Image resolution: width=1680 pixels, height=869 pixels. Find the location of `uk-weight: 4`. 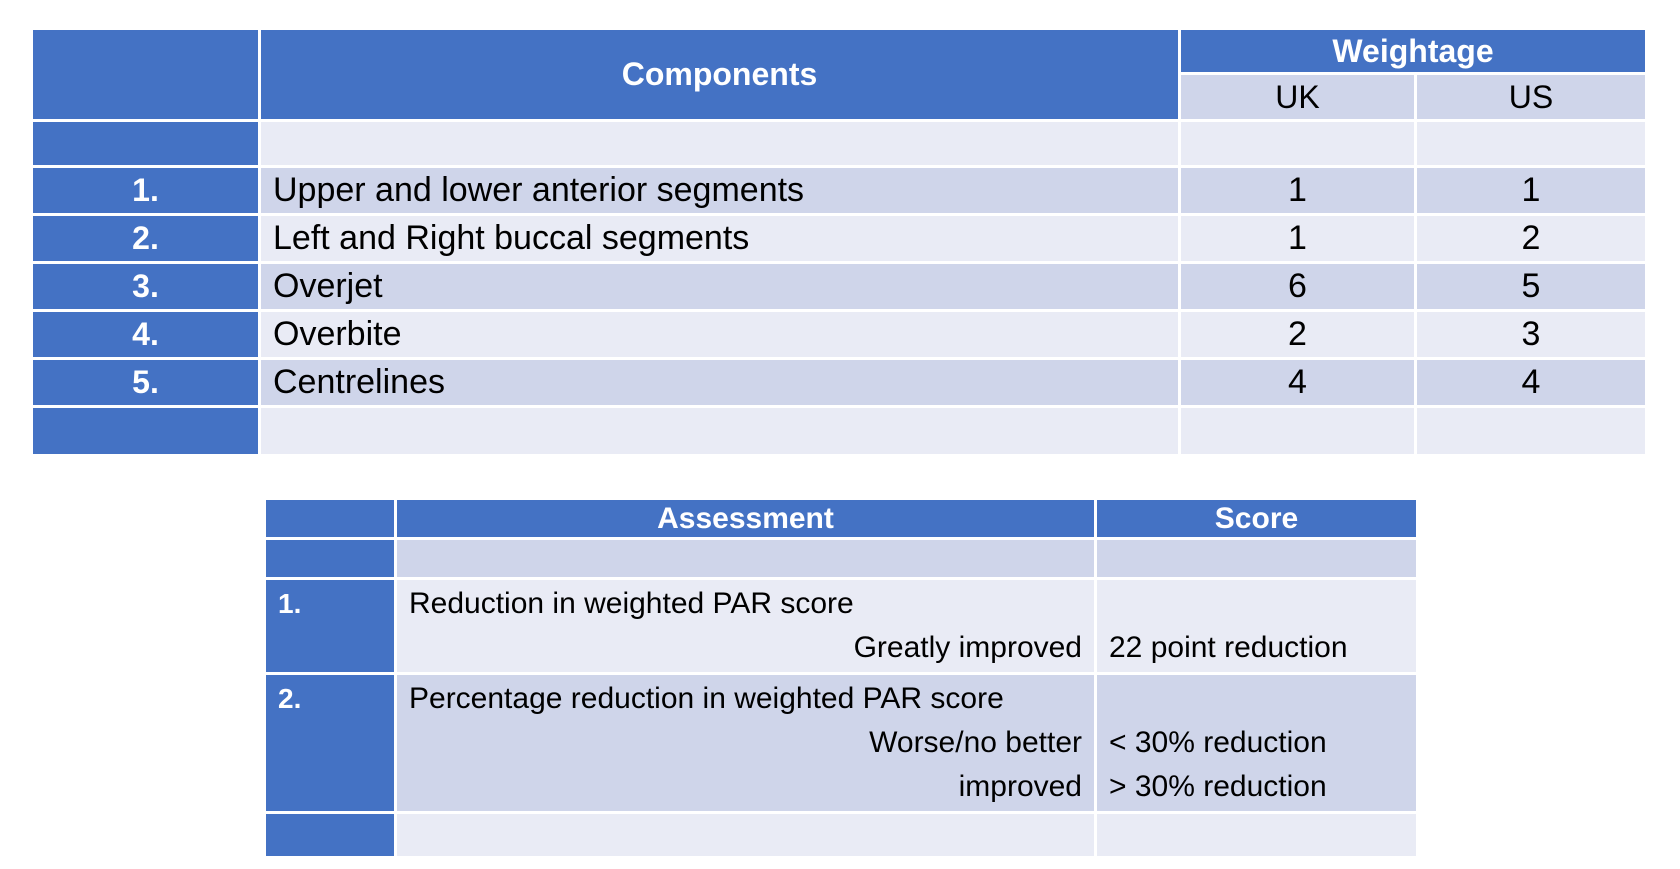

uk-weight: 4 is located at coordinates (1299, 384).